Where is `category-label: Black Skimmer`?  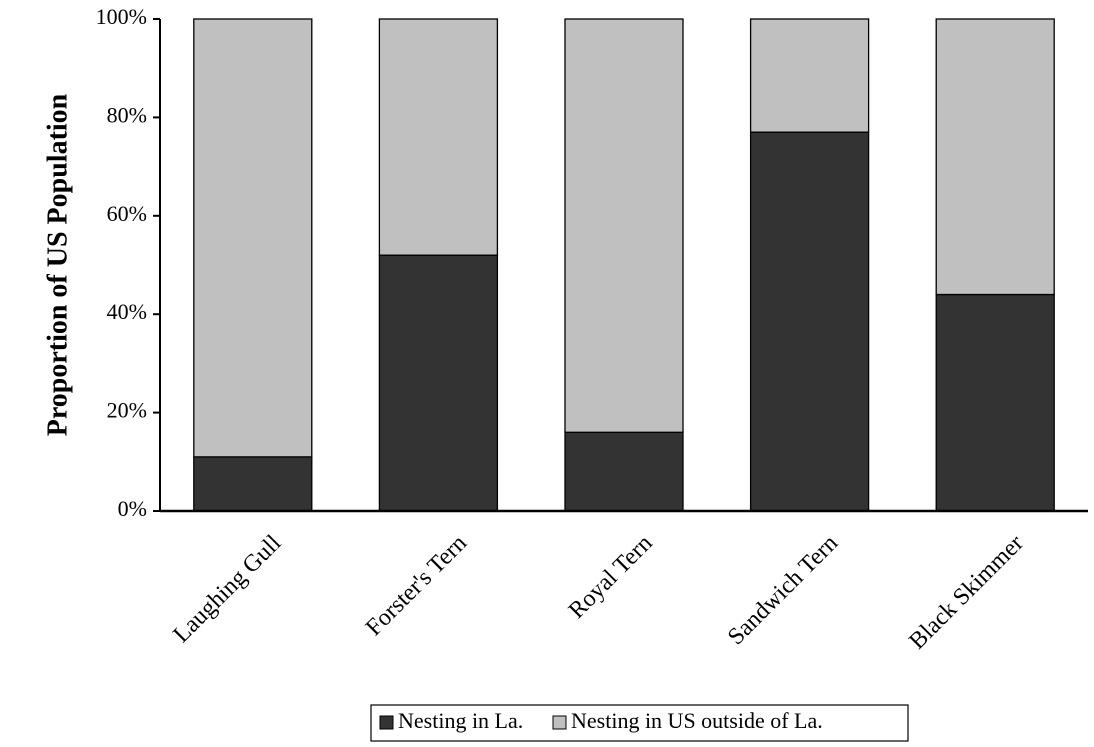
category-label: Black Skimmer is located at coordinates (966, 592).